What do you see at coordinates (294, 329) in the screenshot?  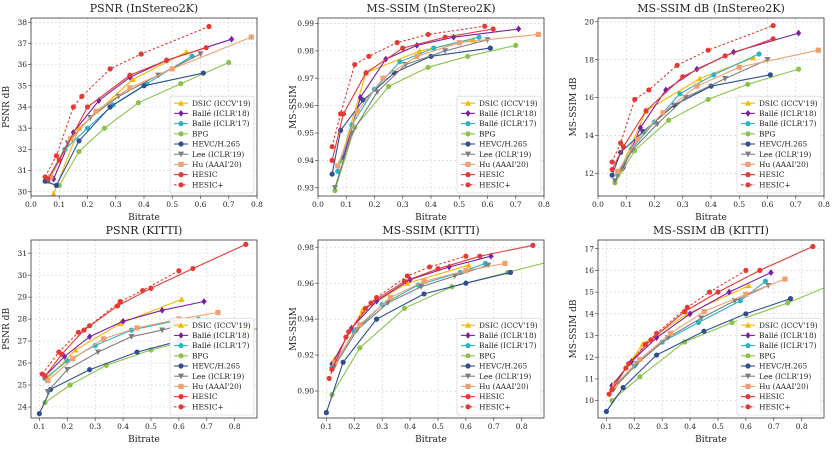 I see `y-axis-label: MS-SSIM` at bounding box center [294, 329].